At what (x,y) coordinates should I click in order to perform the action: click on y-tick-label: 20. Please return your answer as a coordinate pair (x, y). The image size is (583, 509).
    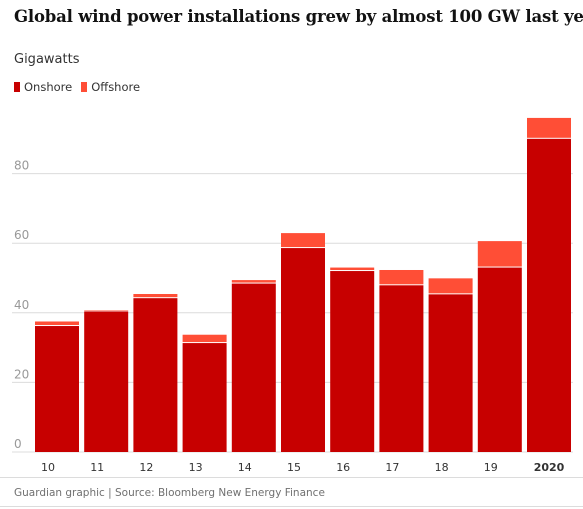
    Looking at the image, I should click on (21, 374).